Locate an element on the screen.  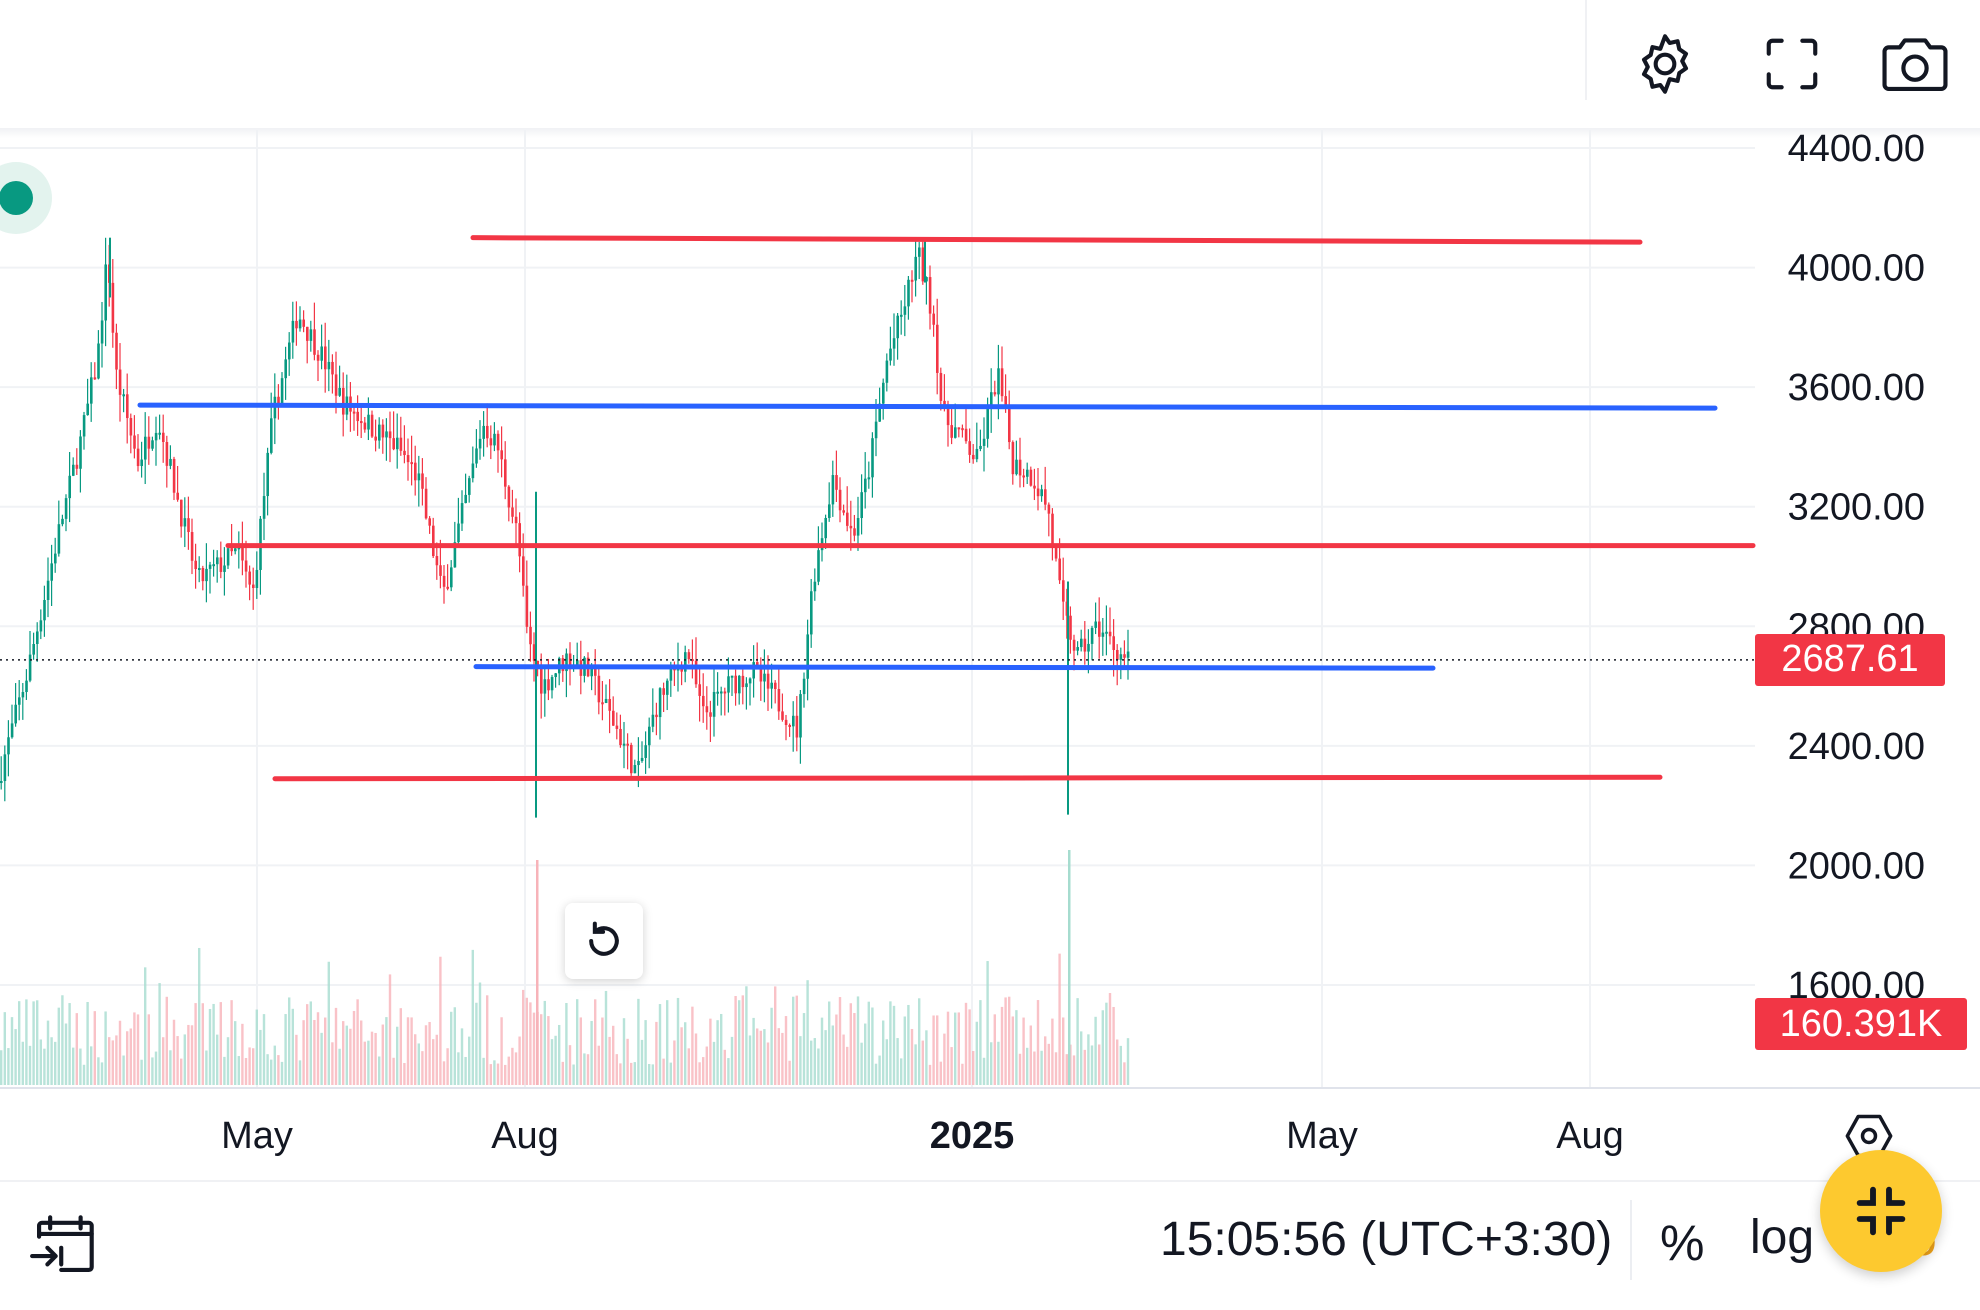
log-scale-toggle: log is located at coordinates (1782, 1237).